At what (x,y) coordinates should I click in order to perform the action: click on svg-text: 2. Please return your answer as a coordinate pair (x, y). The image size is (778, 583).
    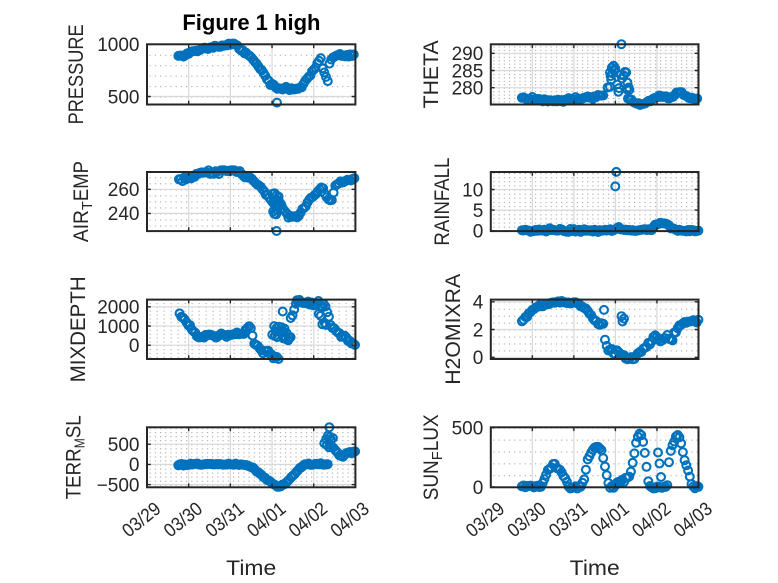
    Looking at the image, I should click on (478, 330).